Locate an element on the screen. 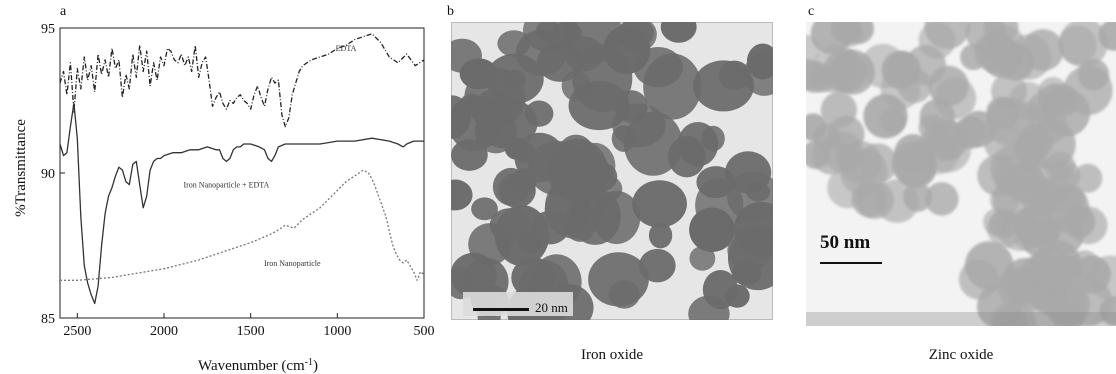  zinc-oxide-caption: Zinc oxide is located at coordinates (961, 355).